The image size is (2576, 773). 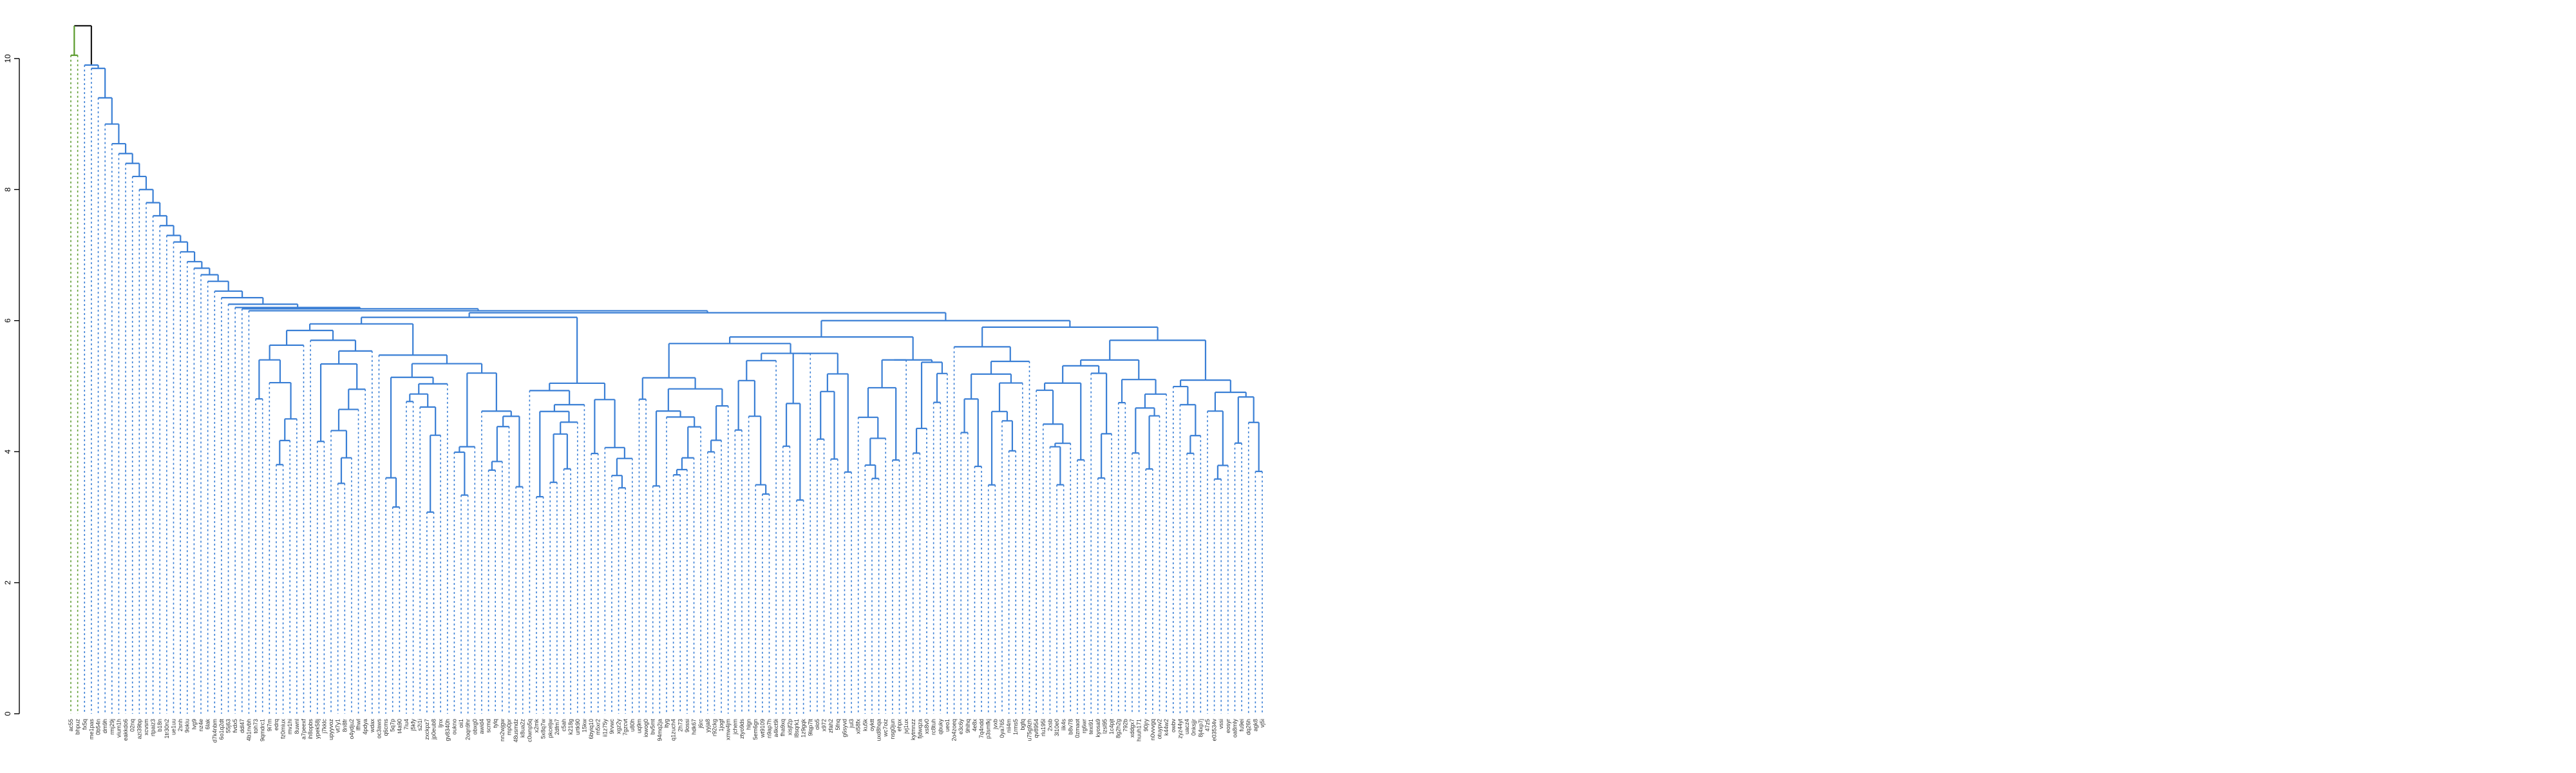 What do you see at coordinates (687, 725) in the screenshot?
I see `leaf-label: 9ossi` at bounding box center [687, 725].